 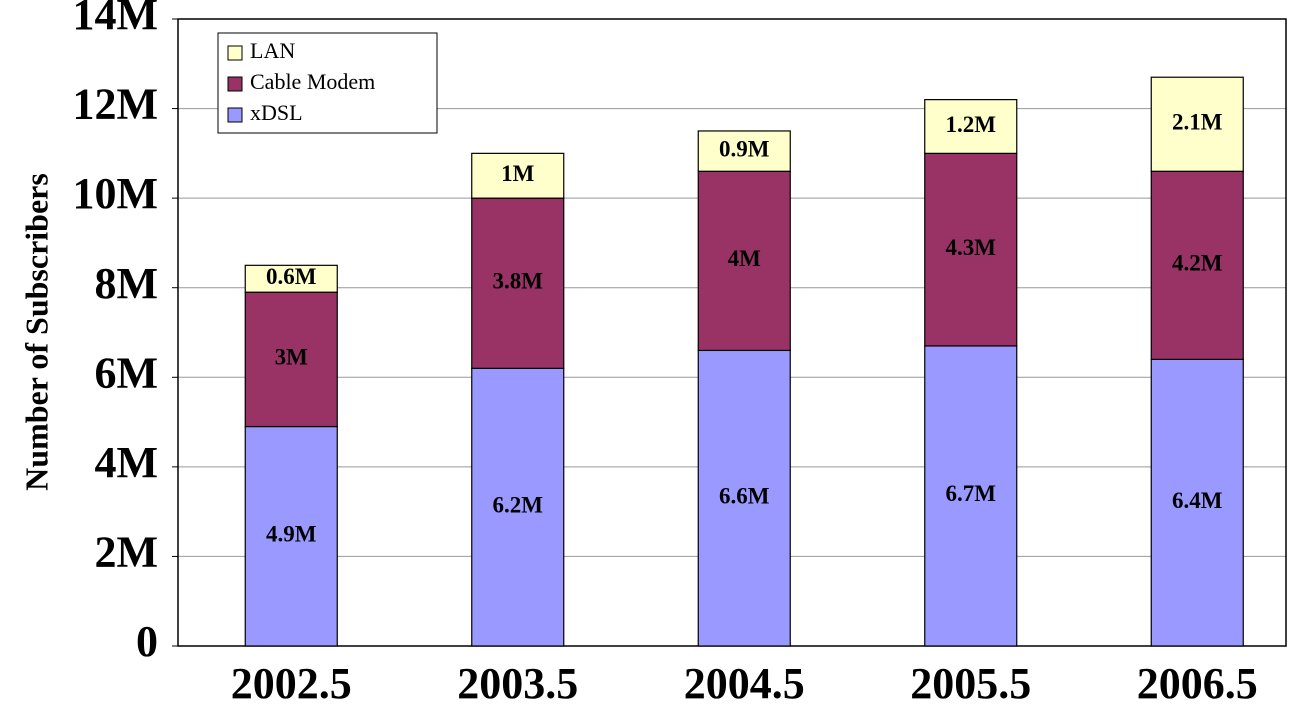 What do you see at coordinates (126, 552) in the screenshot?
I see `y-tick-label: 2M` at bounding box center [126, 552].